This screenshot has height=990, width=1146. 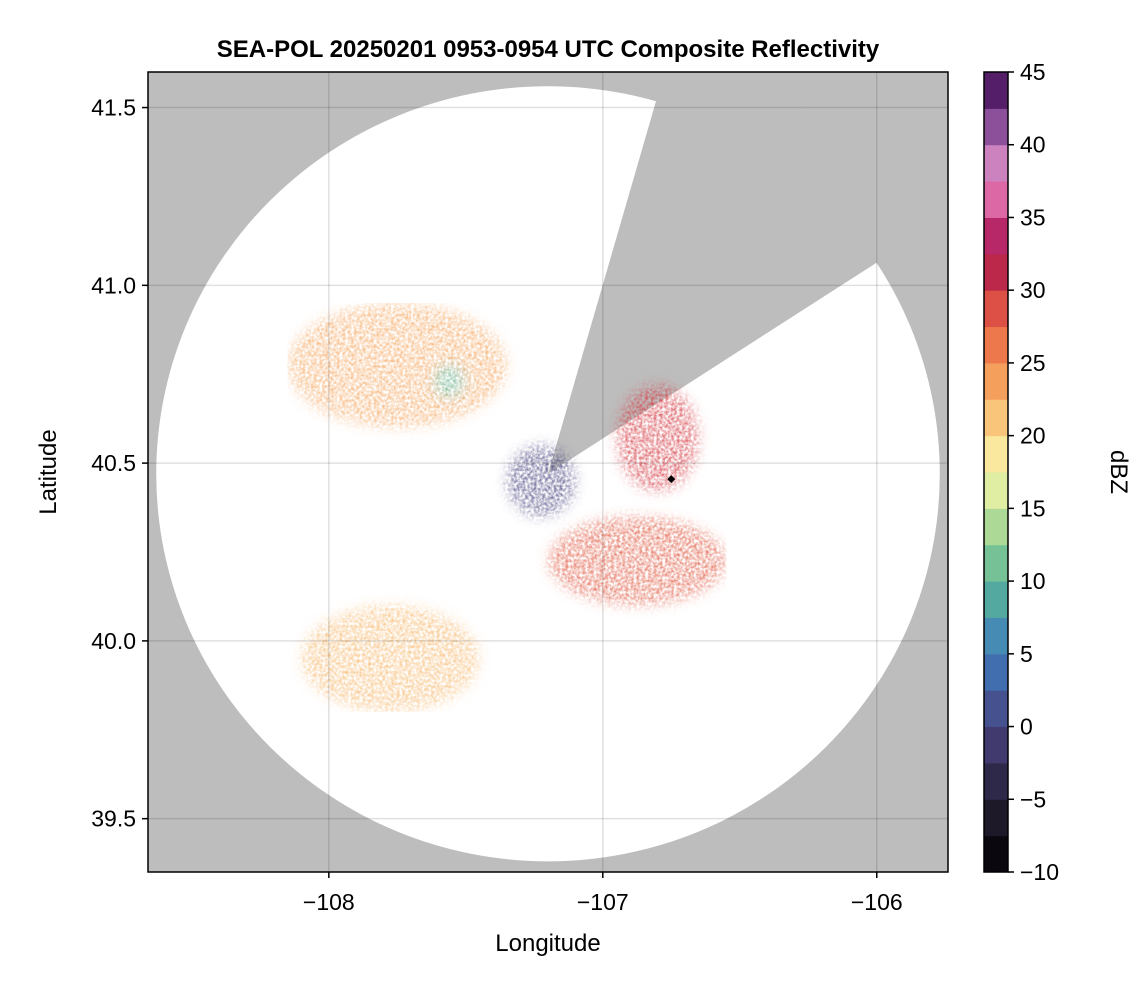 I want to click on y-tick-label: 39.5, so click(x=113, y=819).